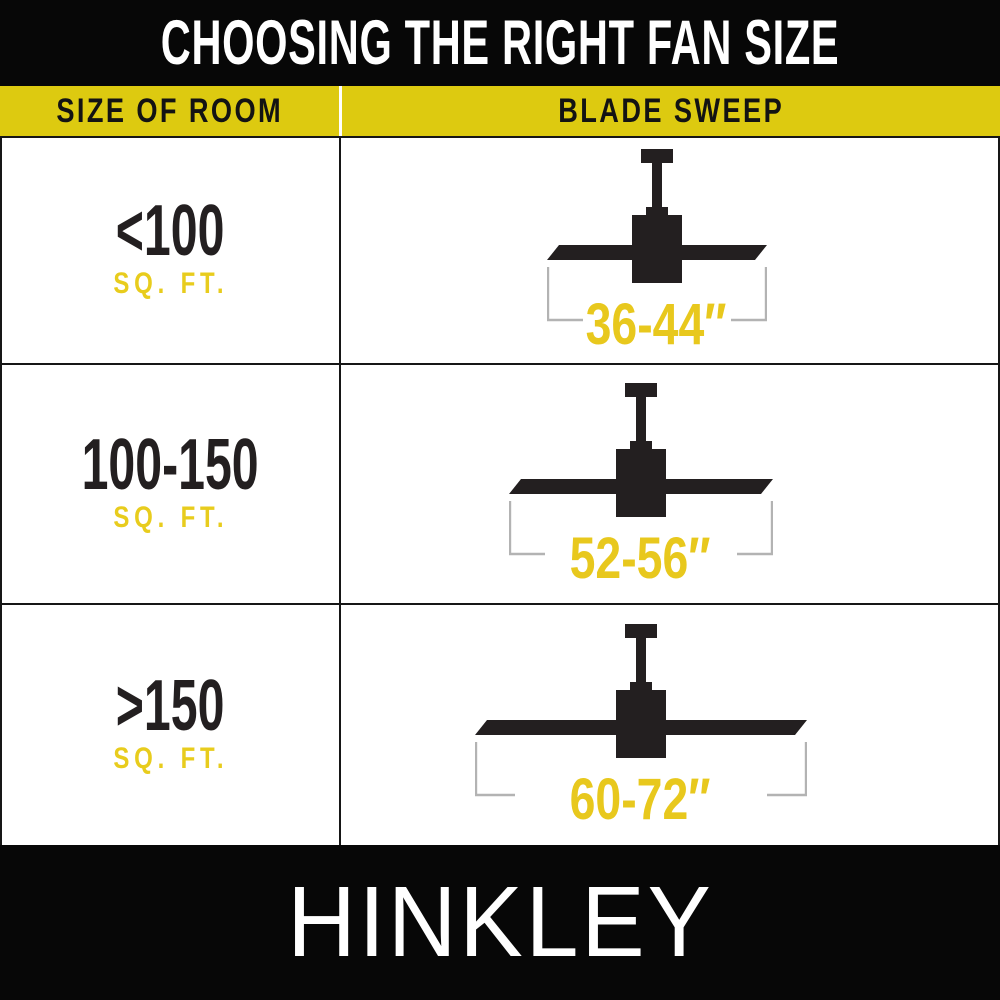  Describe the element at coordinates (170, 705) in the screenshot. I see `room-size-value: >150` at that location.